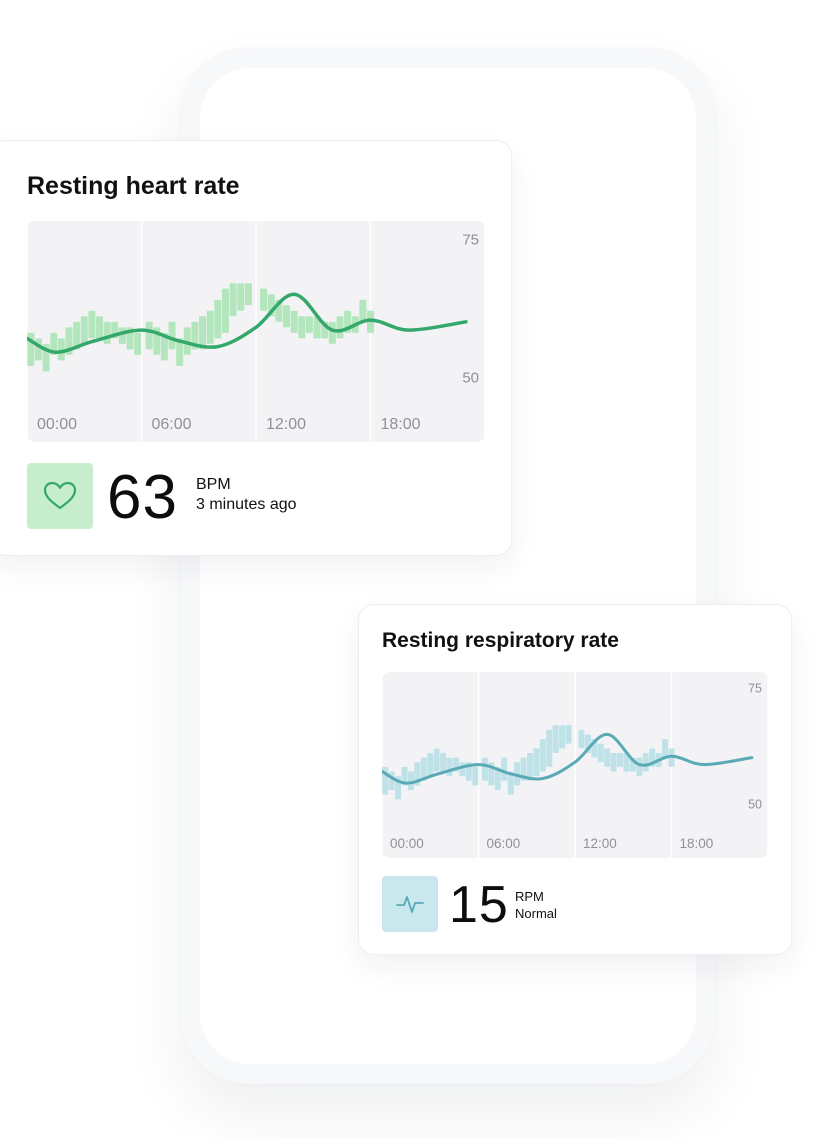 The height and width of the screenshot is (1138, 820). What do you see at coordinates (479, 905) in the screenshot?
I see `respiratory-rate-value: 15` at bounding box center [479, 905].